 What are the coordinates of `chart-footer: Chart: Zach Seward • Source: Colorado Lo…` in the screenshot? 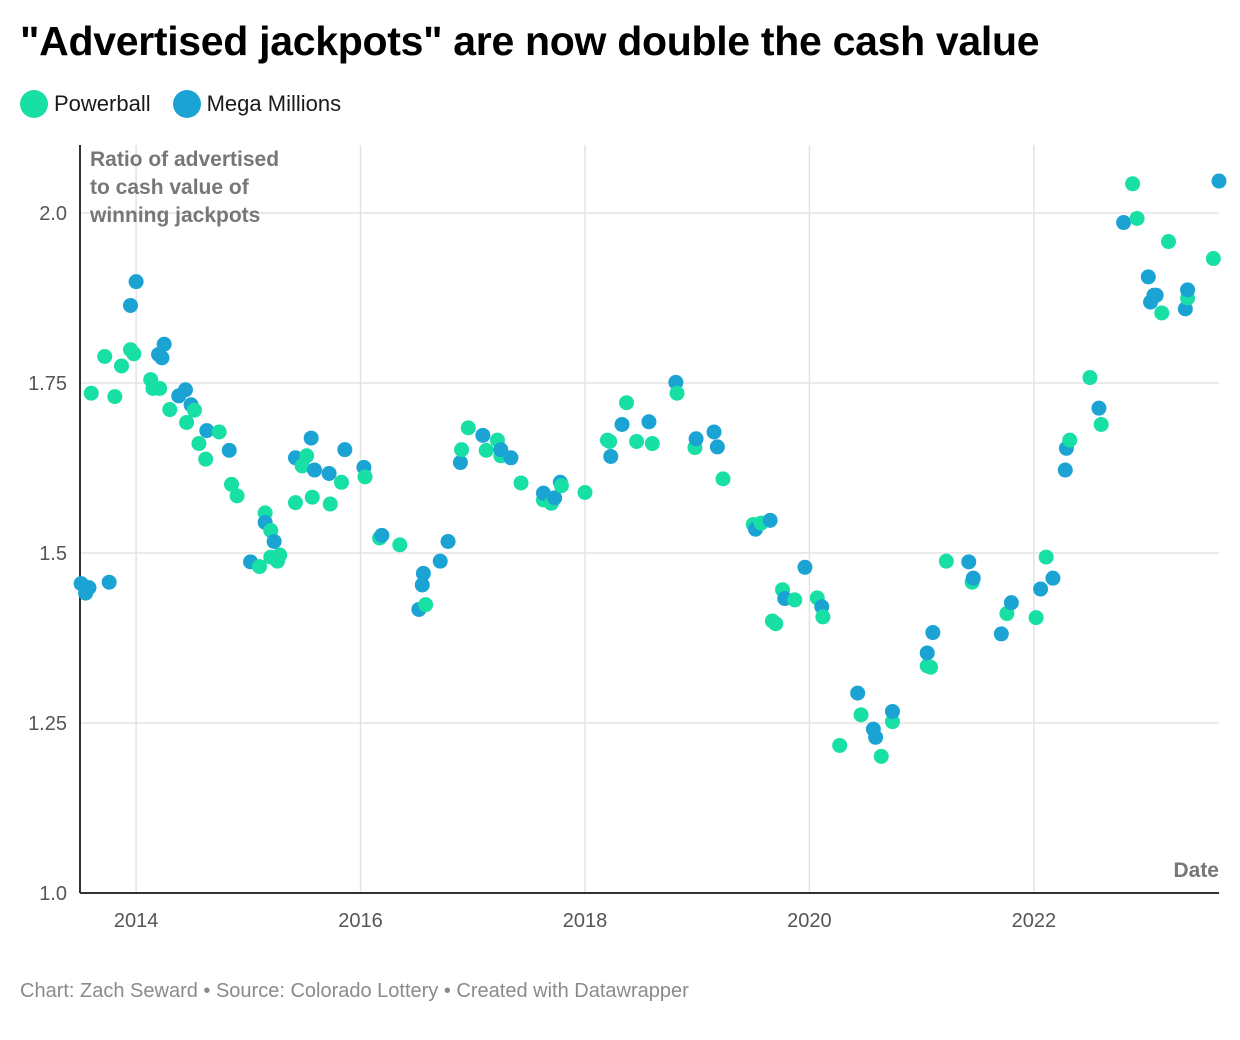 It's located at (354, 991).